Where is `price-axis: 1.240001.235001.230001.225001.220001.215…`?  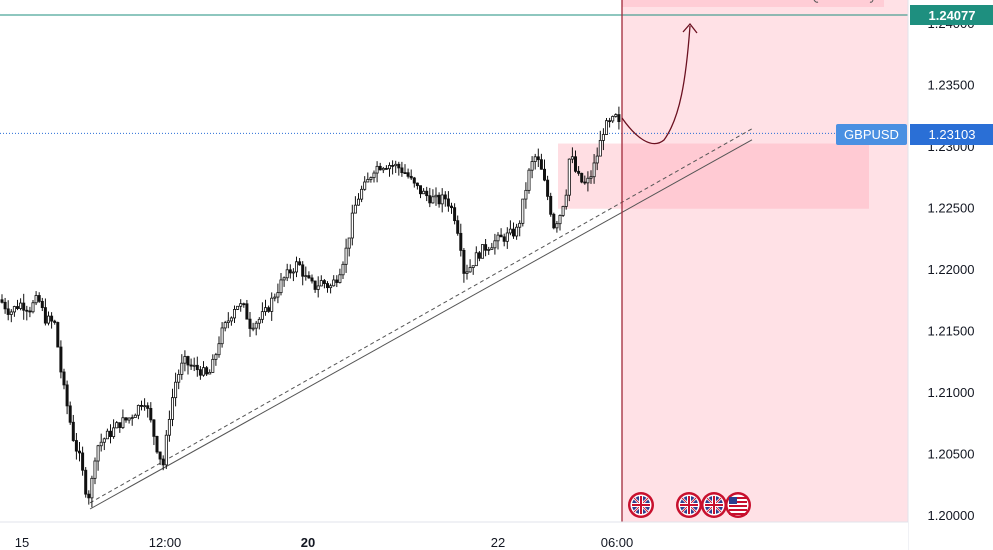 price-axis: 1.240001.235001.230001.225001.220001.215… is located at coordinates (950, 275).